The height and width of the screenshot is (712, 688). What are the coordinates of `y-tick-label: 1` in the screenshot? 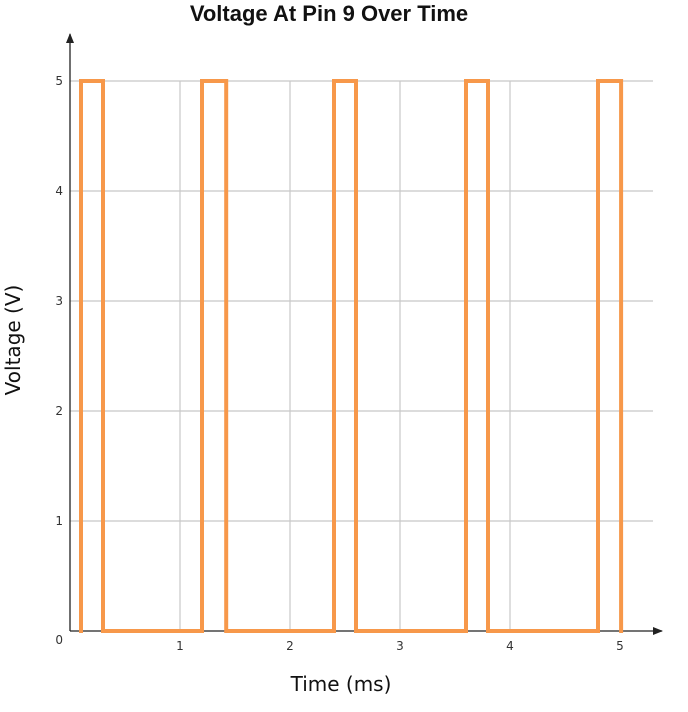 It's located at (59, 521).